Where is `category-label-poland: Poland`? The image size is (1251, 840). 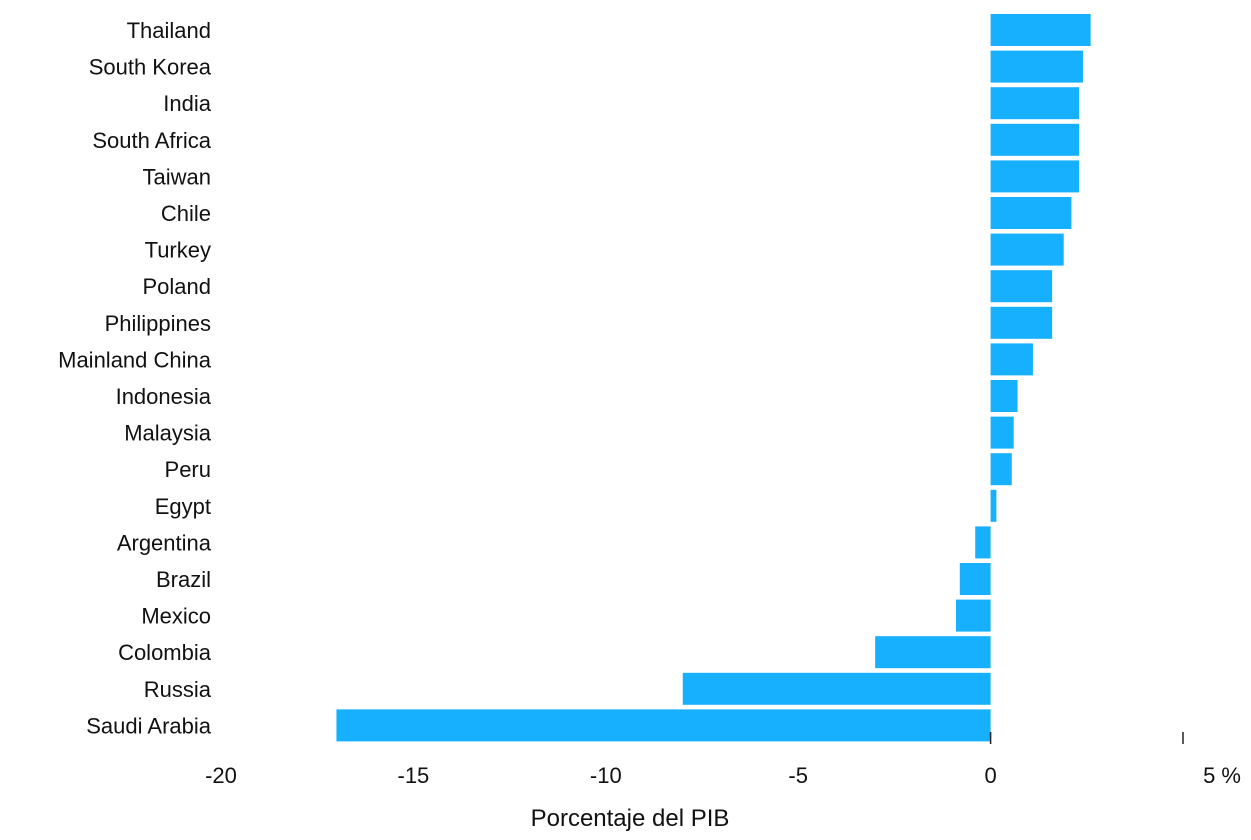
category-label-poland: Poland is located at coordinates (176, 286).